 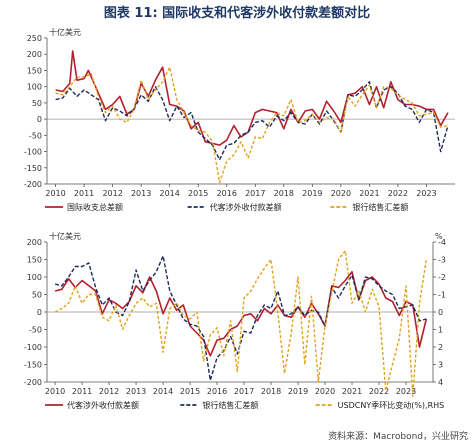 What do you see at coordinates (442, 242) in the screenshot?
I see `y2-tick-label: -4` at bounding box center [442, 242].